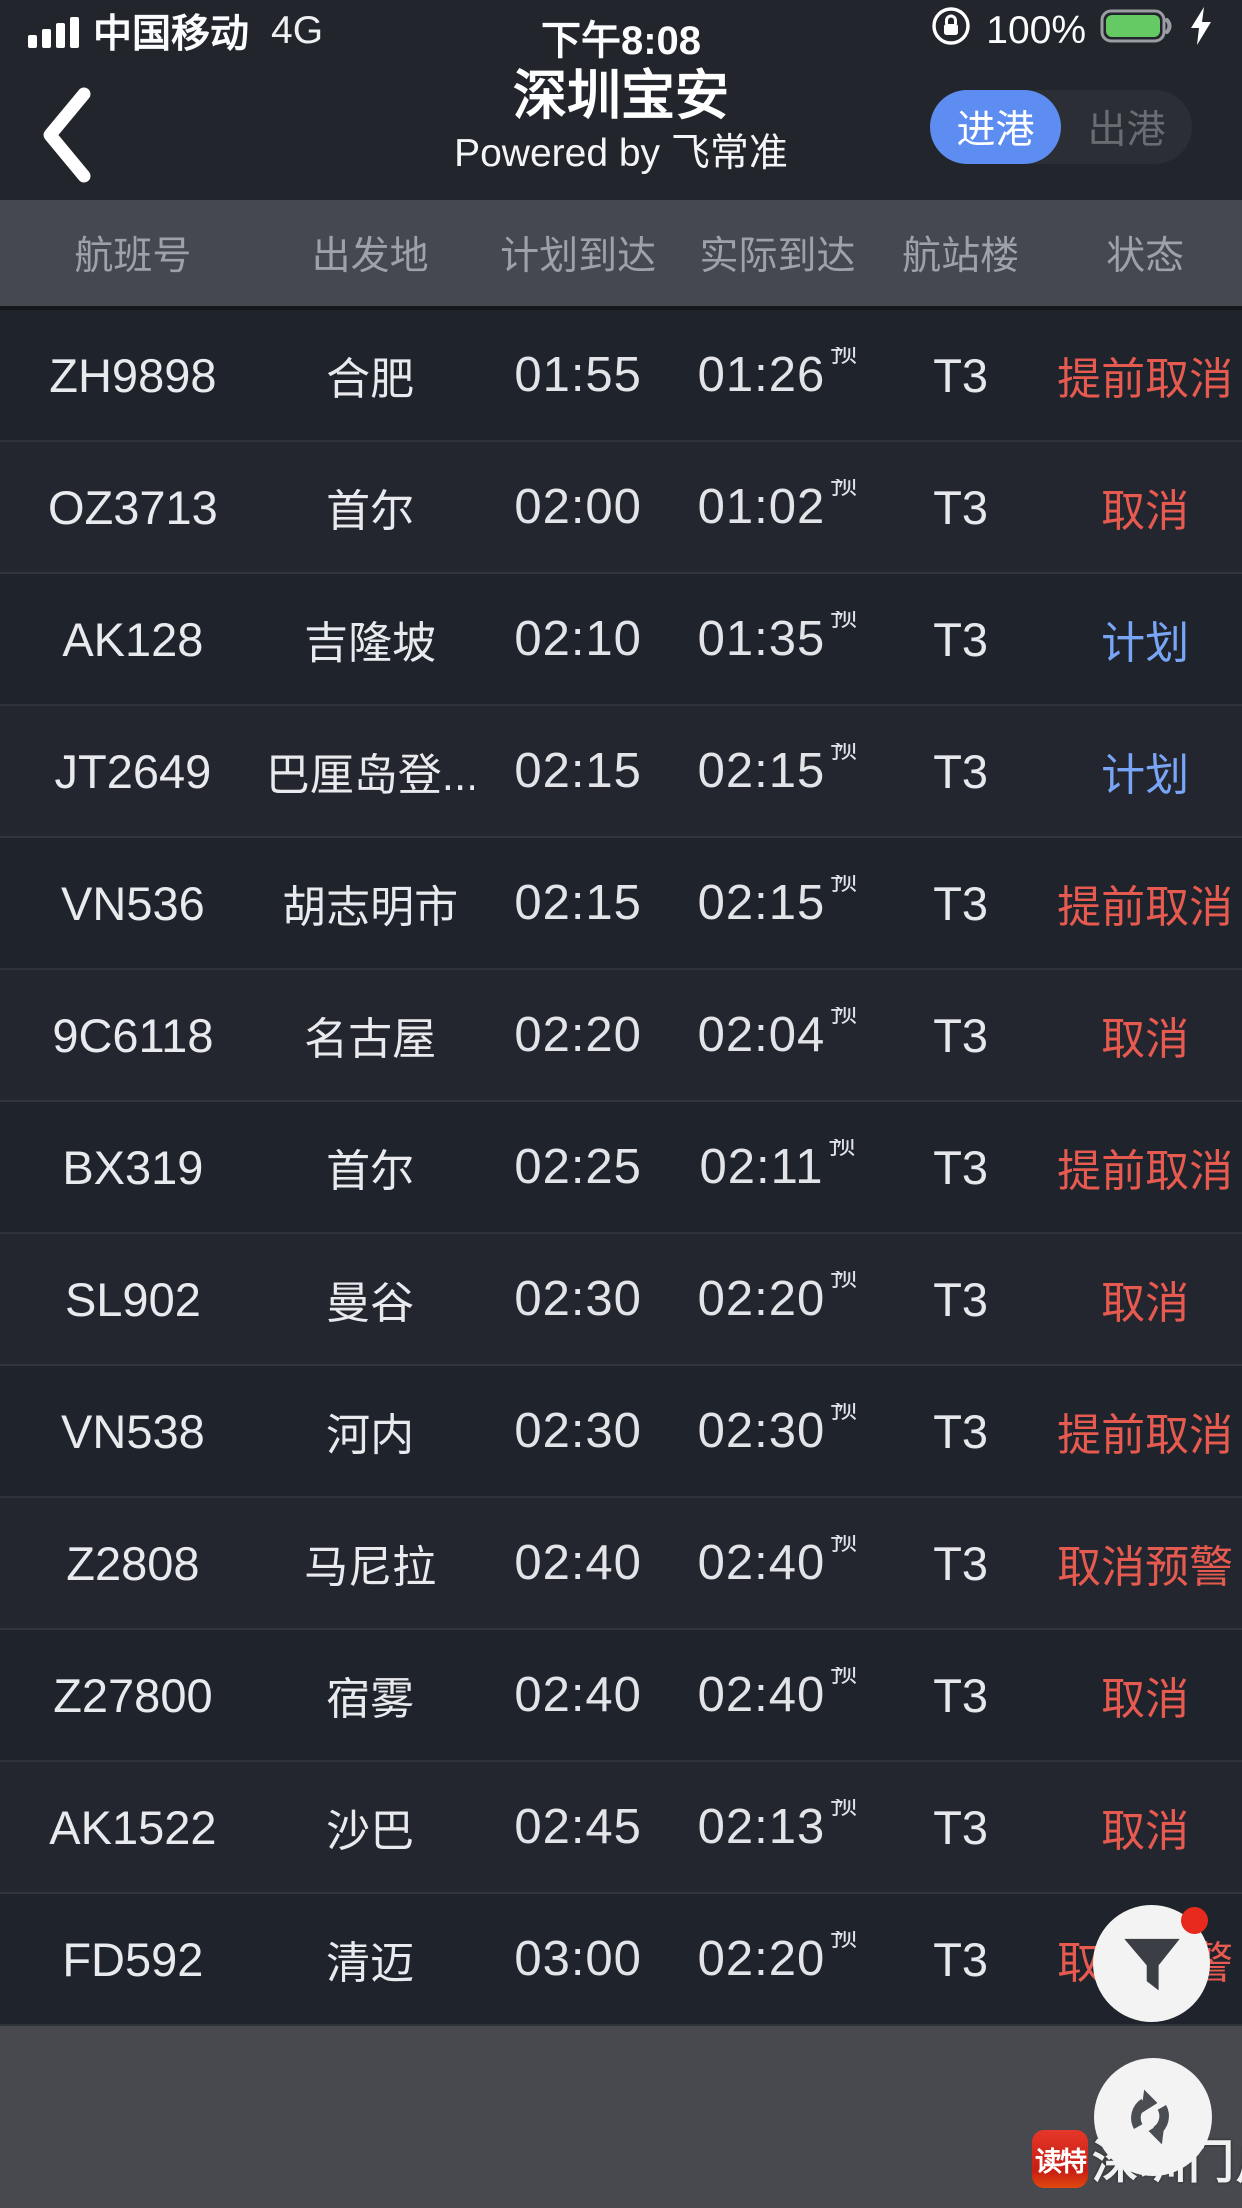  Describe the element at coordinates (761, 507) in the screenshot. I see `actual-time-value: 01:02` at that location.